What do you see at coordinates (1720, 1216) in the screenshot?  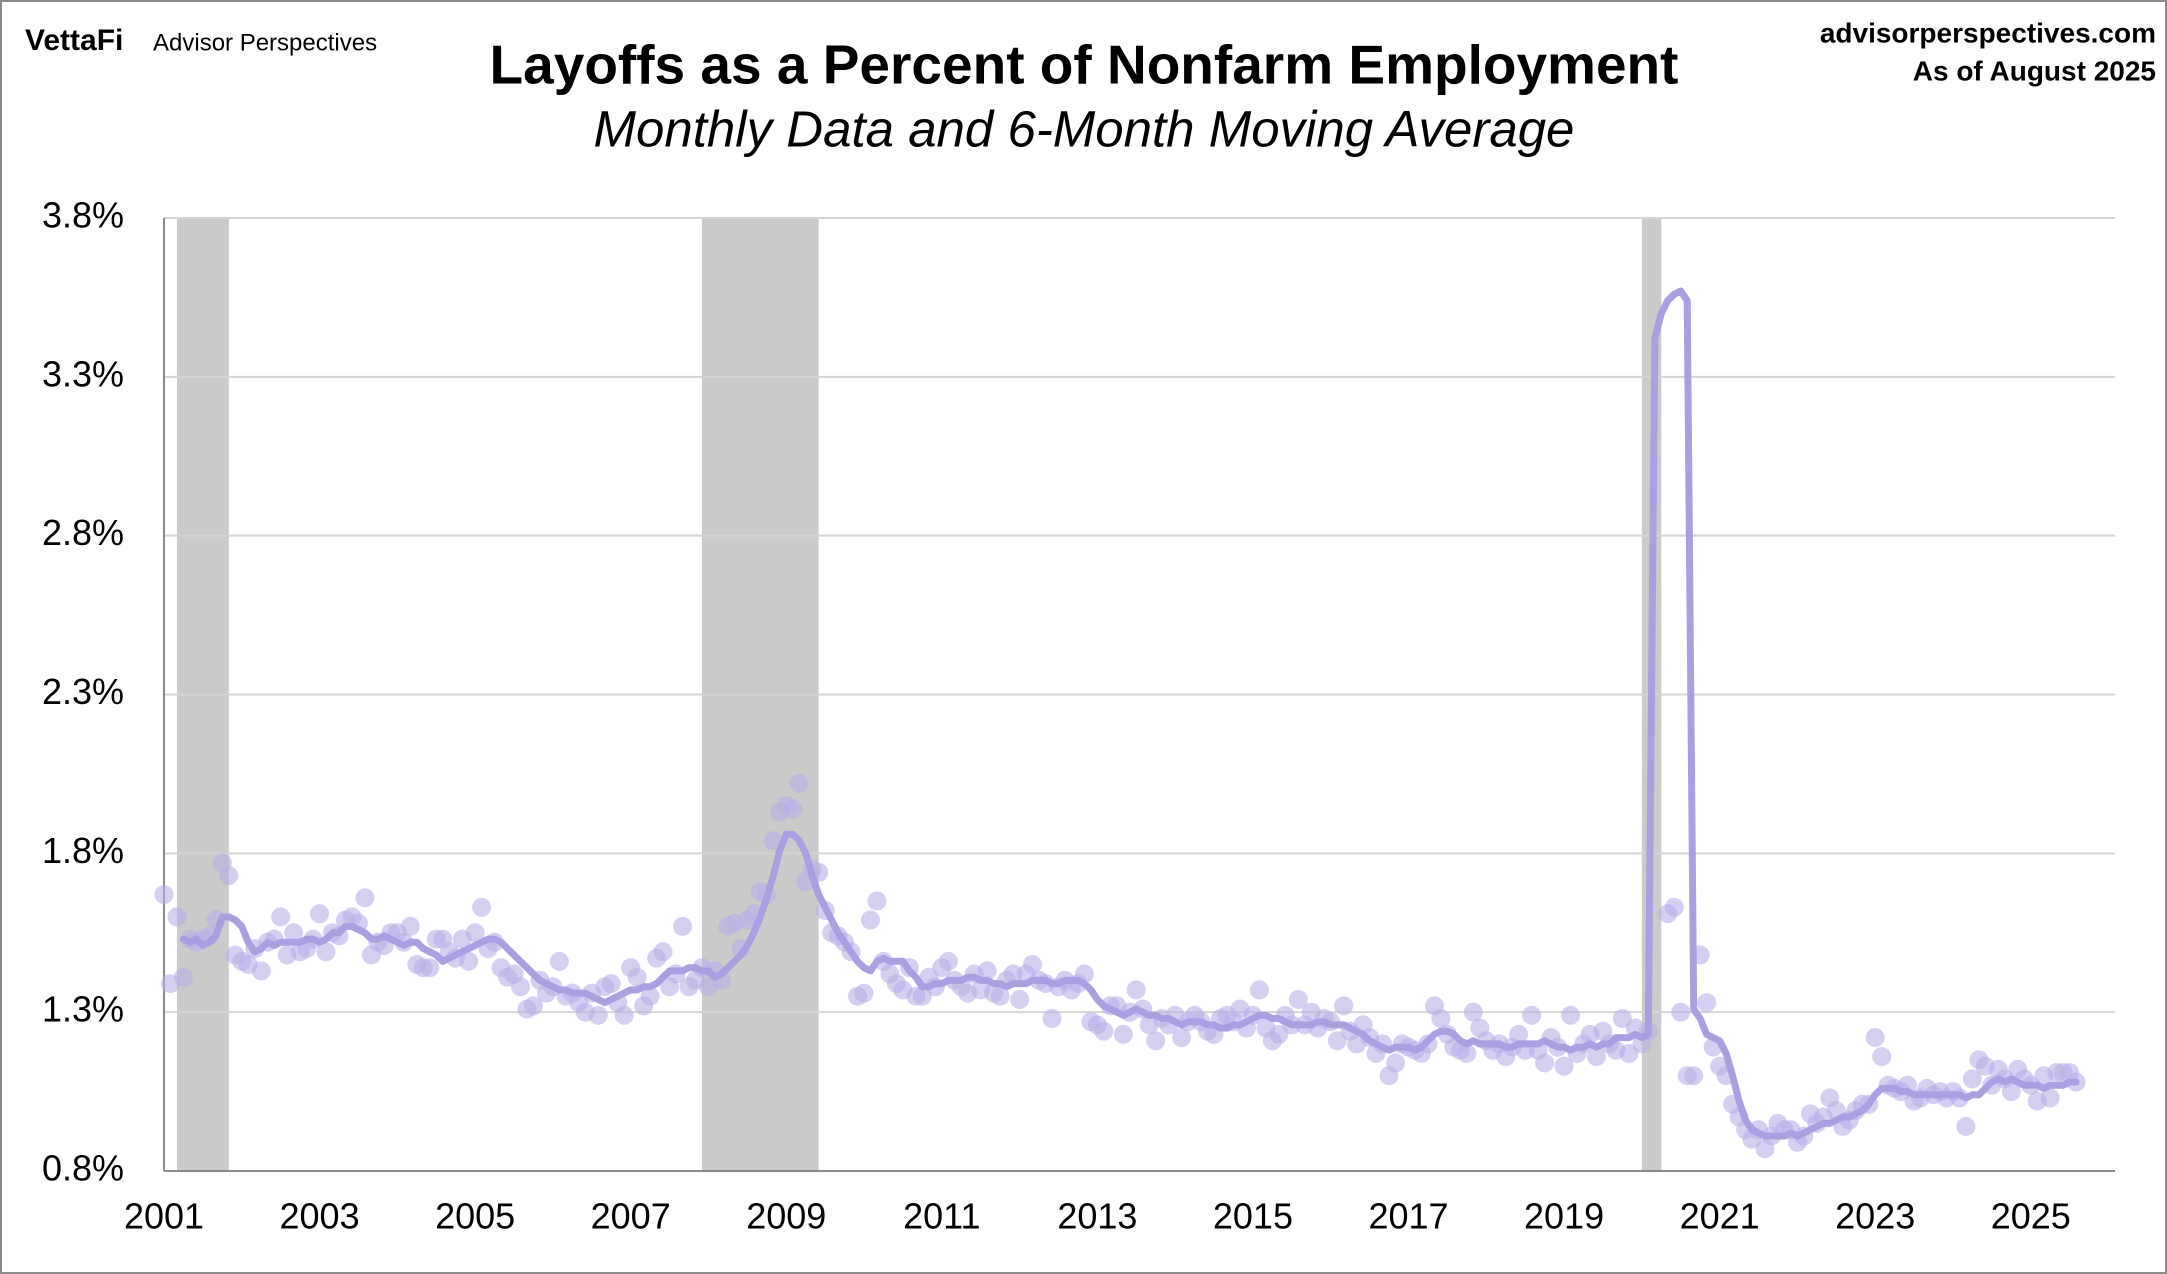 I see `x-tick-label: 2021` at bounding box center [1720, 1216].